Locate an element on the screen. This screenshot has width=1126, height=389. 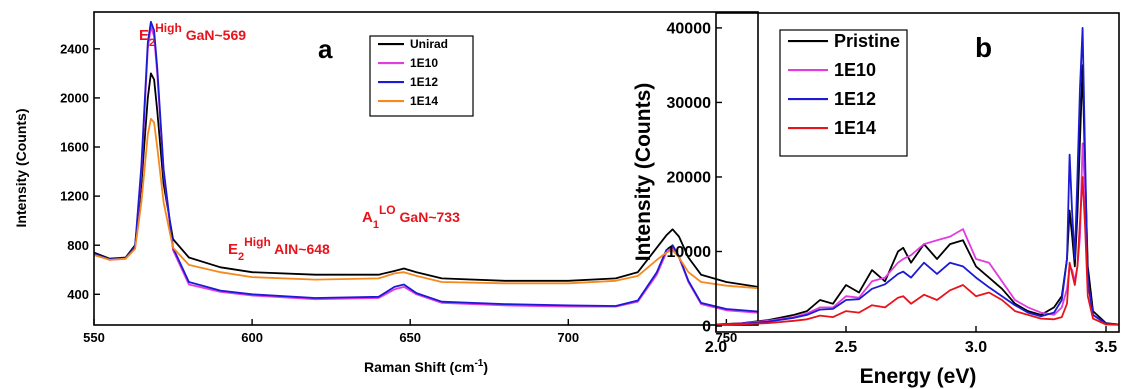
y-tick-label: 1600 is located at coordinates (74, 147).